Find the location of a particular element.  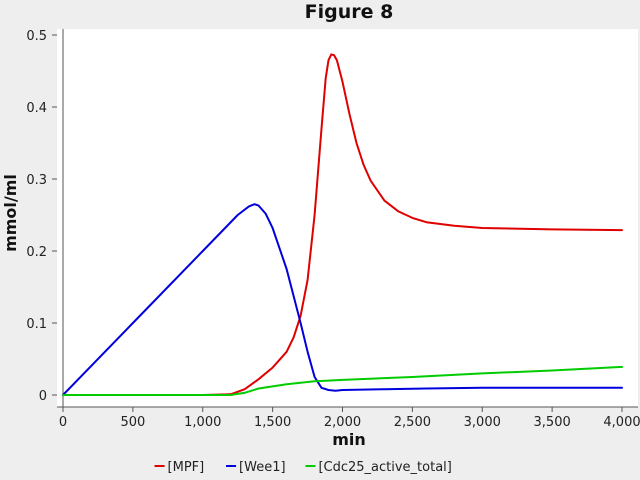

legend-label: [MPF] is located at coordinates (186, 467).